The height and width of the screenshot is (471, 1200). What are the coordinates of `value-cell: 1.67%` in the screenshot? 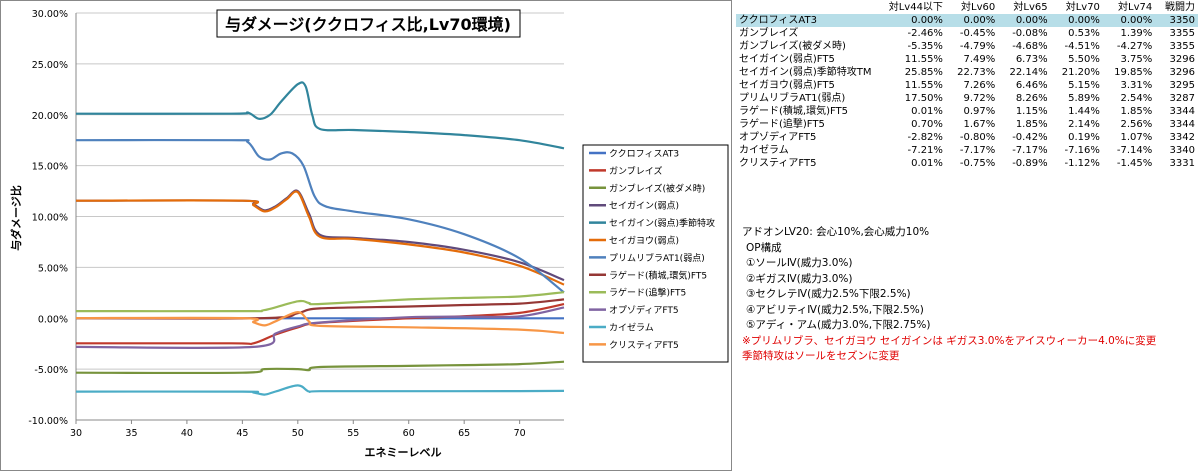 It's located at (979, 124).